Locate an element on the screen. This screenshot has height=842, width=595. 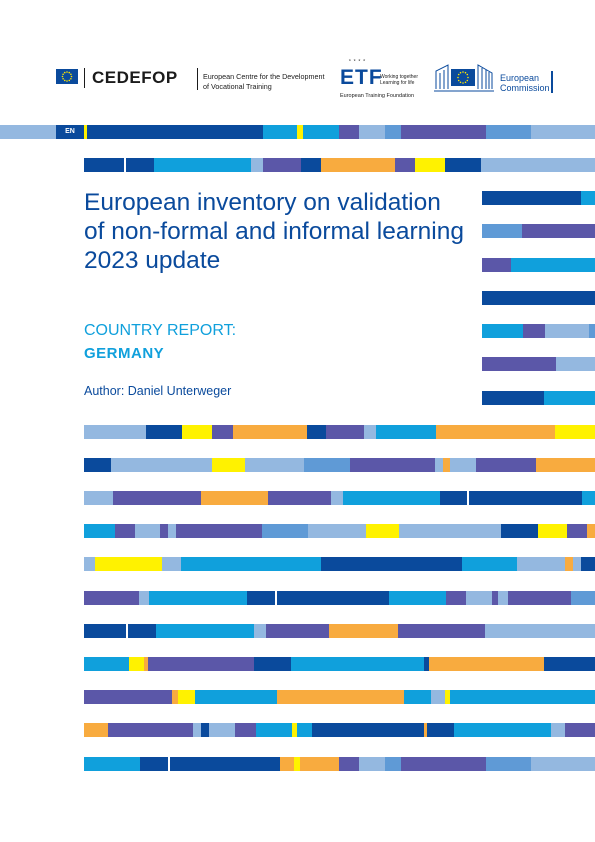
report-subtitle: COUNTRY REPORT: is located at coordinates (160, 330).